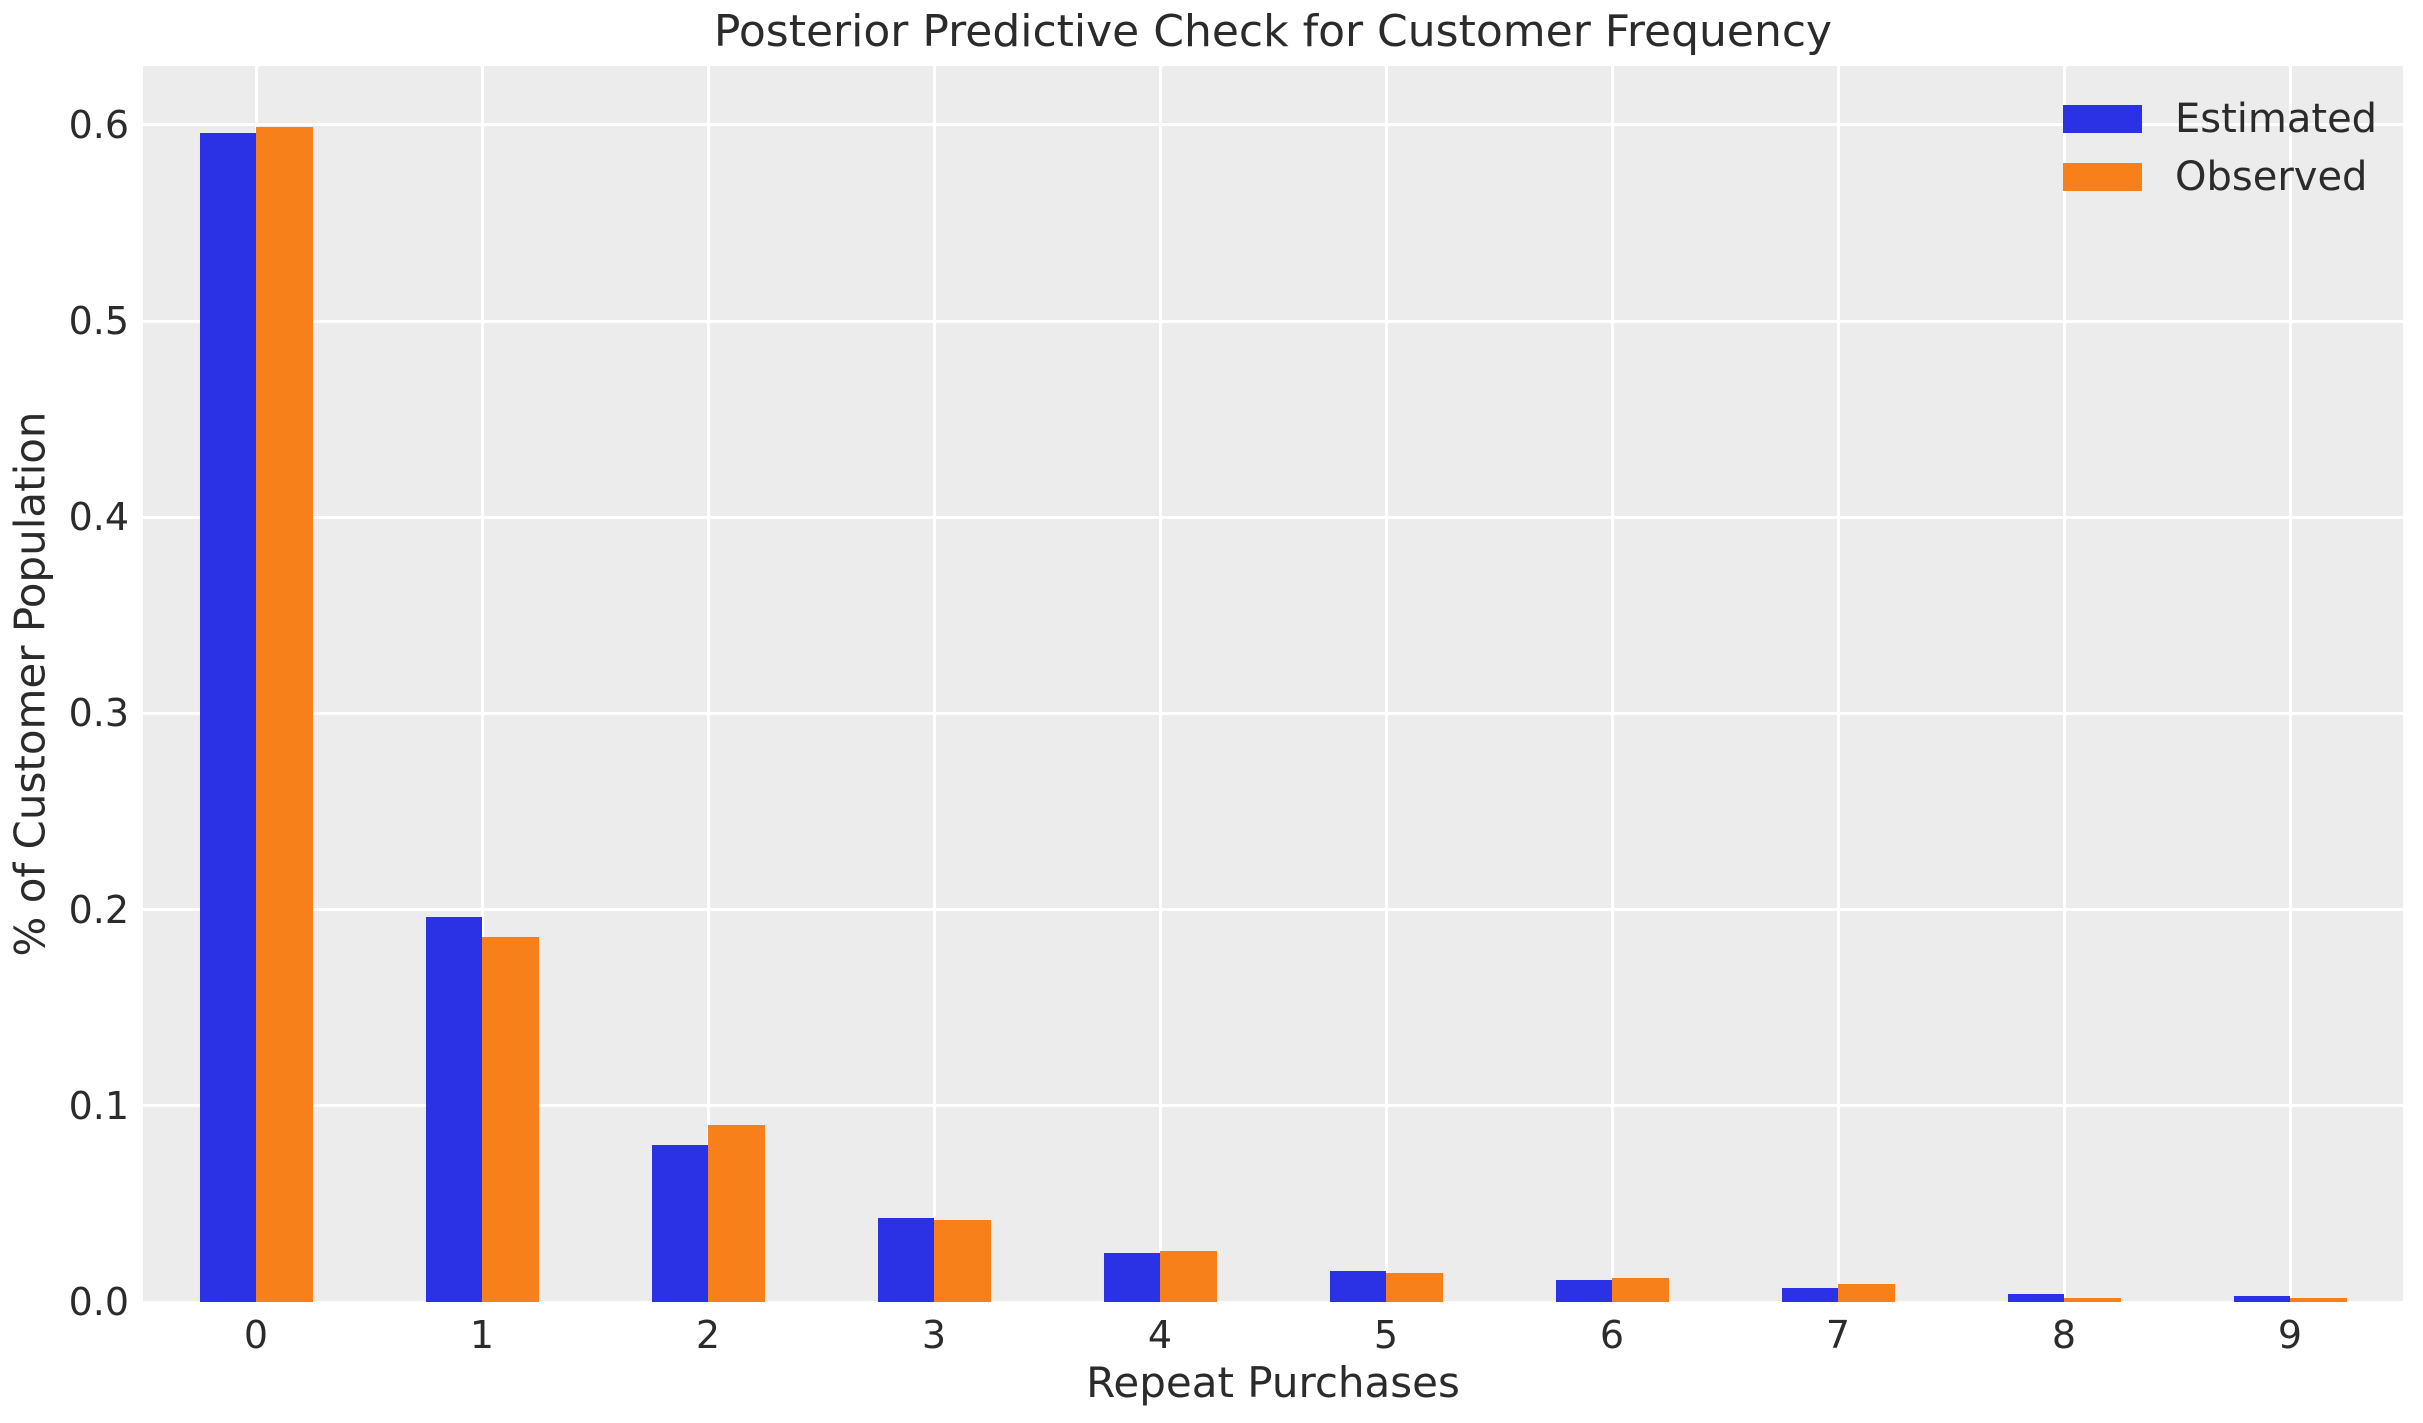 The width and height of the screenshot is (2423, 1423). Describe the element at coordinates (256, 1335) in the screenshot. I see `xtick-label-0: 0` at that location.